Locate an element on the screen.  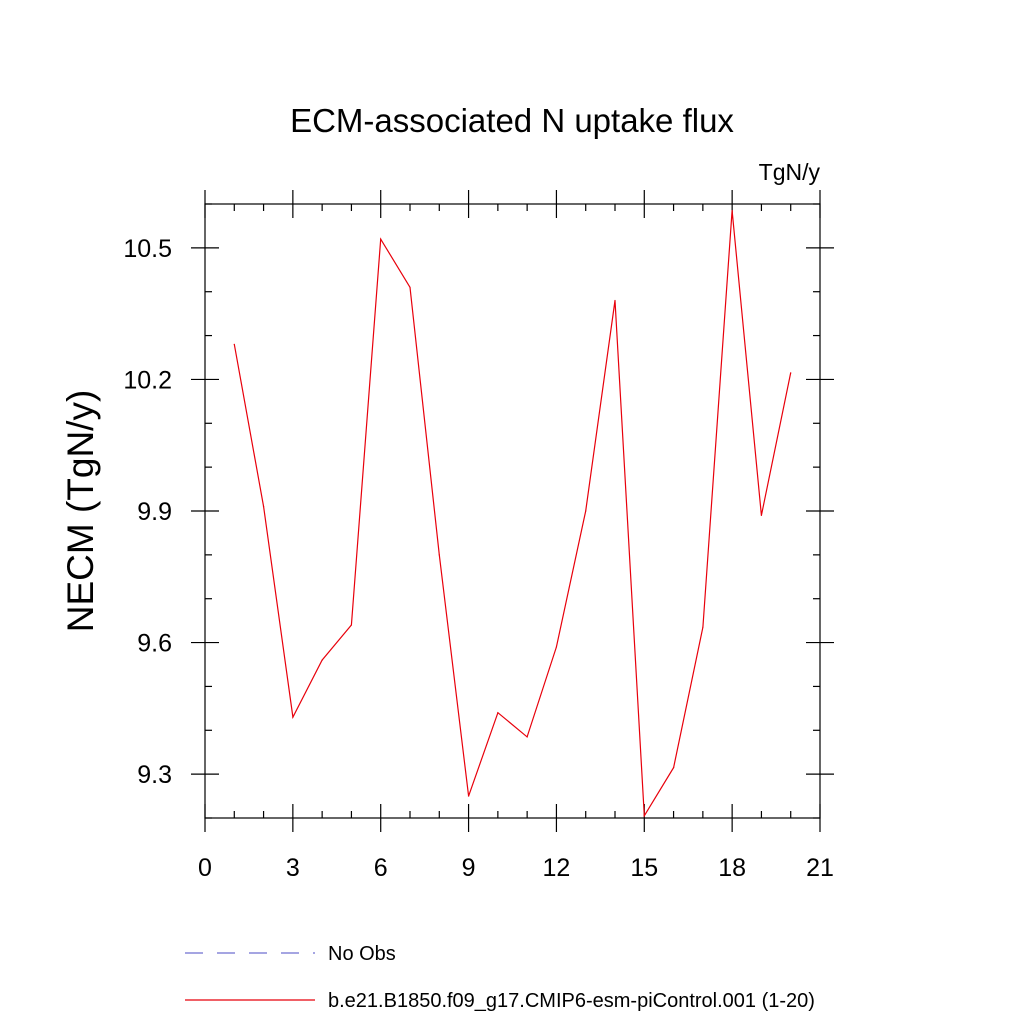
x-tick-label: 0 is located at coordinates (205, 868).